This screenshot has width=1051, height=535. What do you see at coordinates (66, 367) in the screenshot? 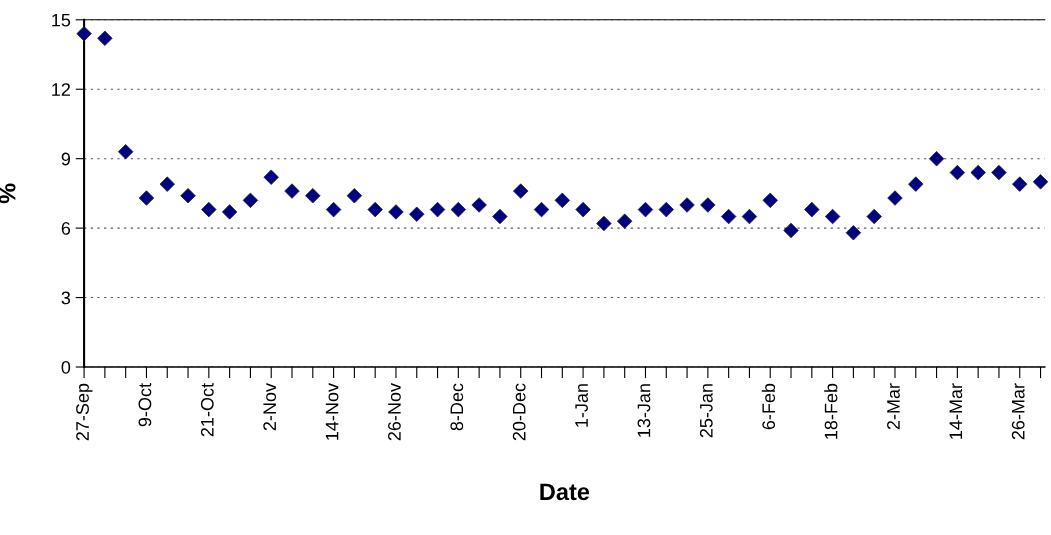
I see `y-tick-label: 0` at bounding box center [66, 367].